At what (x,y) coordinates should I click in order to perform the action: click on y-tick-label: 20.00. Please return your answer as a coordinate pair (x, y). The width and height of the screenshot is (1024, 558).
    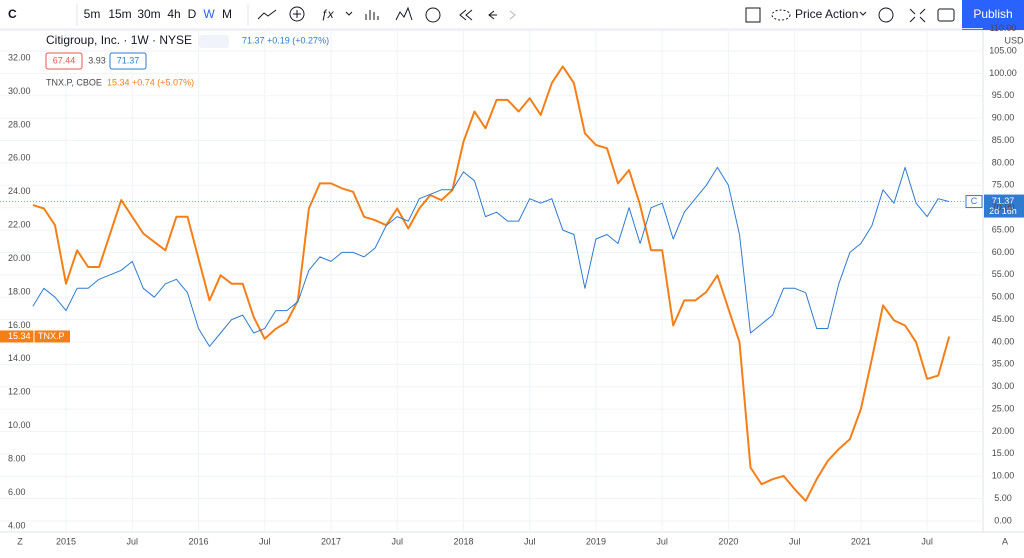
    Looking at the image, I should click on (19, 258).